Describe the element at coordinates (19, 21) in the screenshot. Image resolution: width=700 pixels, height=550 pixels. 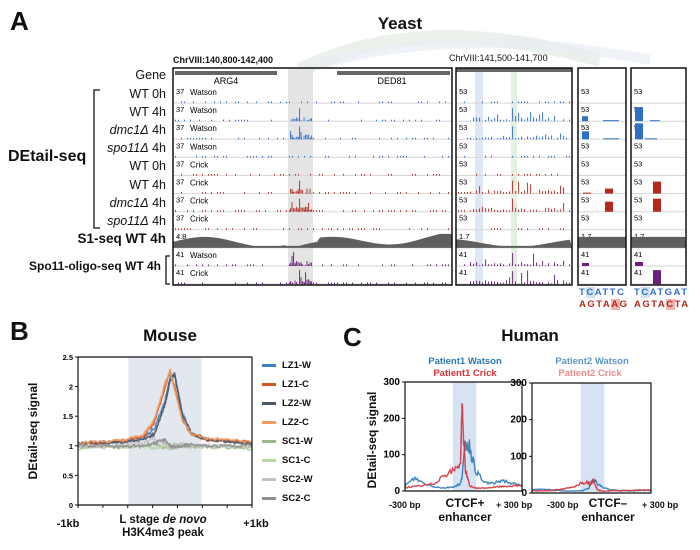
I see `panel-a-letter: A` at that location.